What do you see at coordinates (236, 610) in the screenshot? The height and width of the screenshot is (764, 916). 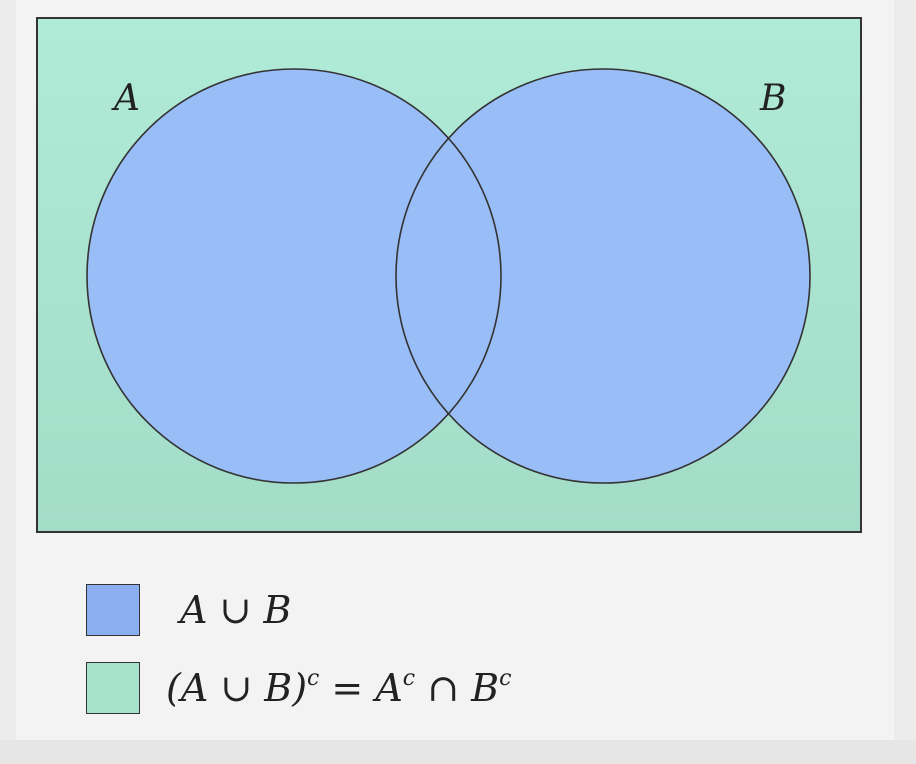 I see `legend-label-union: A ∪ B` at bounding box center [236, 610].